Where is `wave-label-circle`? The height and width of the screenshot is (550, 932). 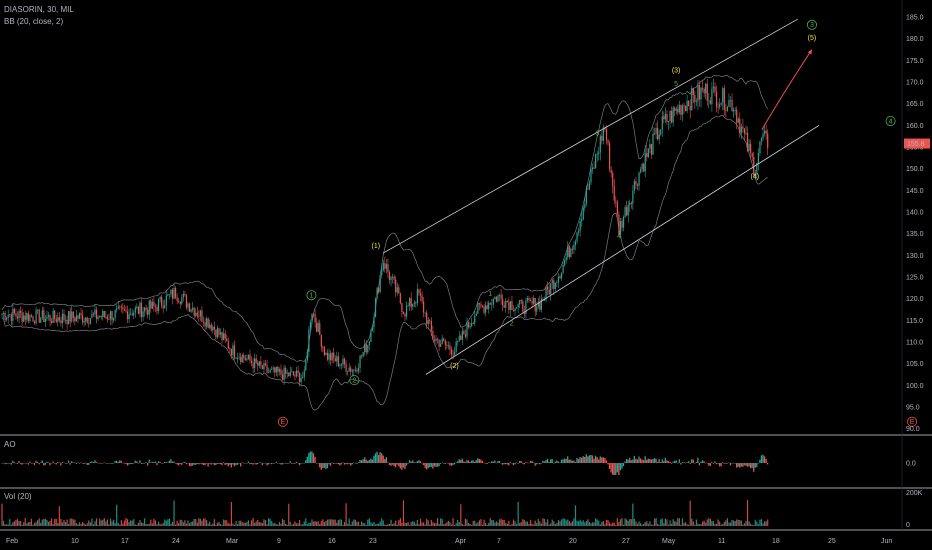
wave-label-circle is located at coordinates (890, 121).